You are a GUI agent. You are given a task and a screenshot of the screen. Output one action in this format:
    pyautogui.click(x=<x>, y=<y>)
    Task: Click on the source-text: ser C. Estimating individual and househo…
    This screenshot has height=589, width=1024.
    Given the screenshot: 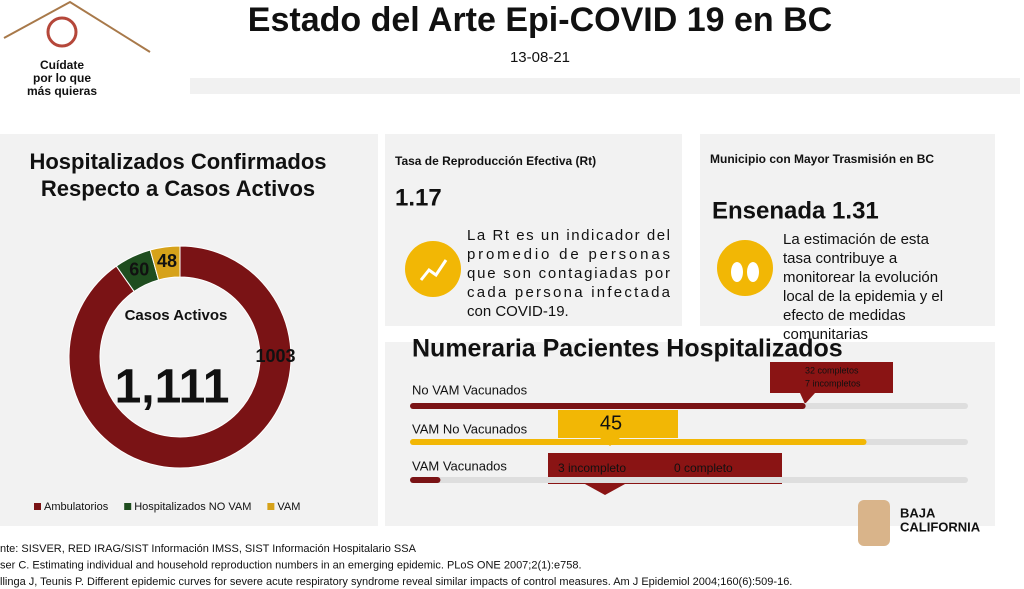 What is the action you would take?
    pyautogui.click(x=291, y=565)
    